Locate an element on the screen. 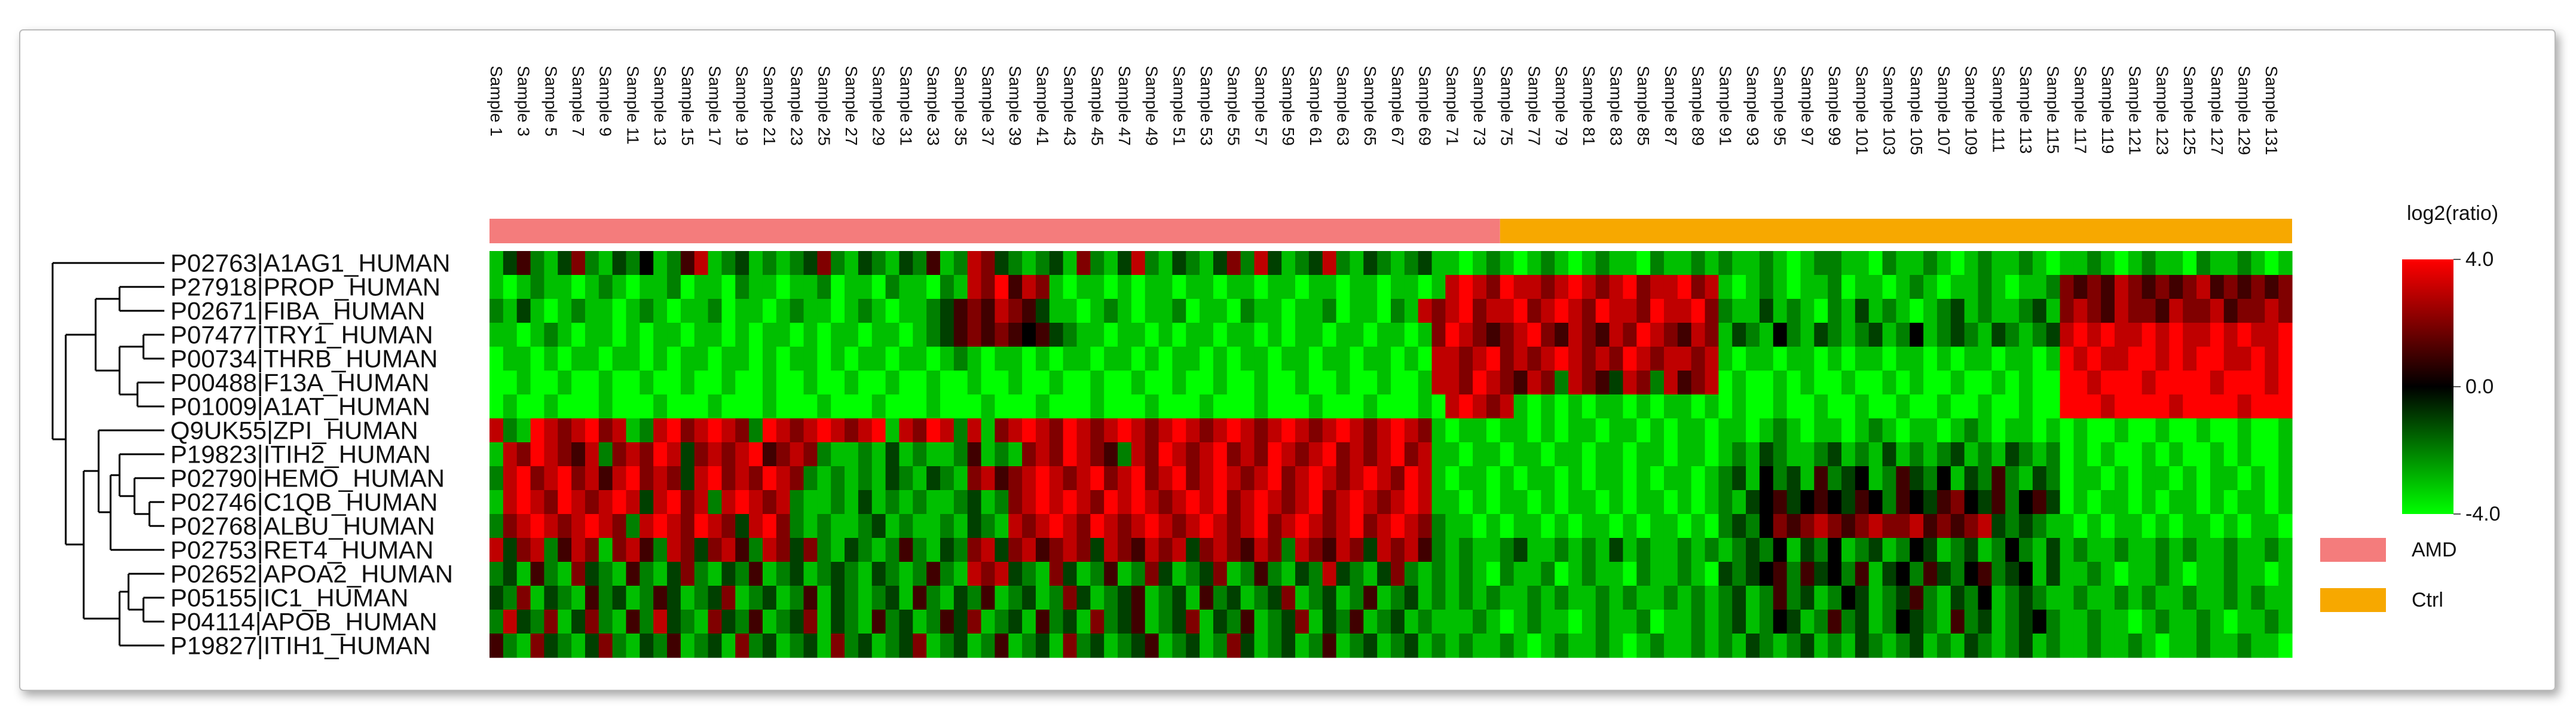 The height and width of the screenshot is (722, 2576). row-label: P19823|ITIH2_HUMAN is located at coordinates (300, 455).